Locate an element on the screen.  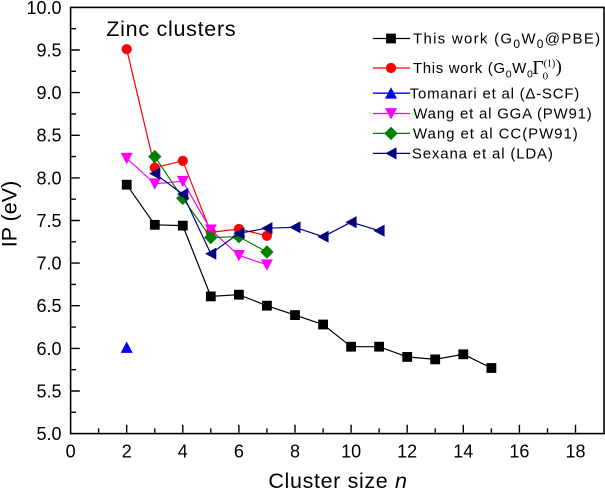
svg-text: Γ is located at coordinates (538, 68).